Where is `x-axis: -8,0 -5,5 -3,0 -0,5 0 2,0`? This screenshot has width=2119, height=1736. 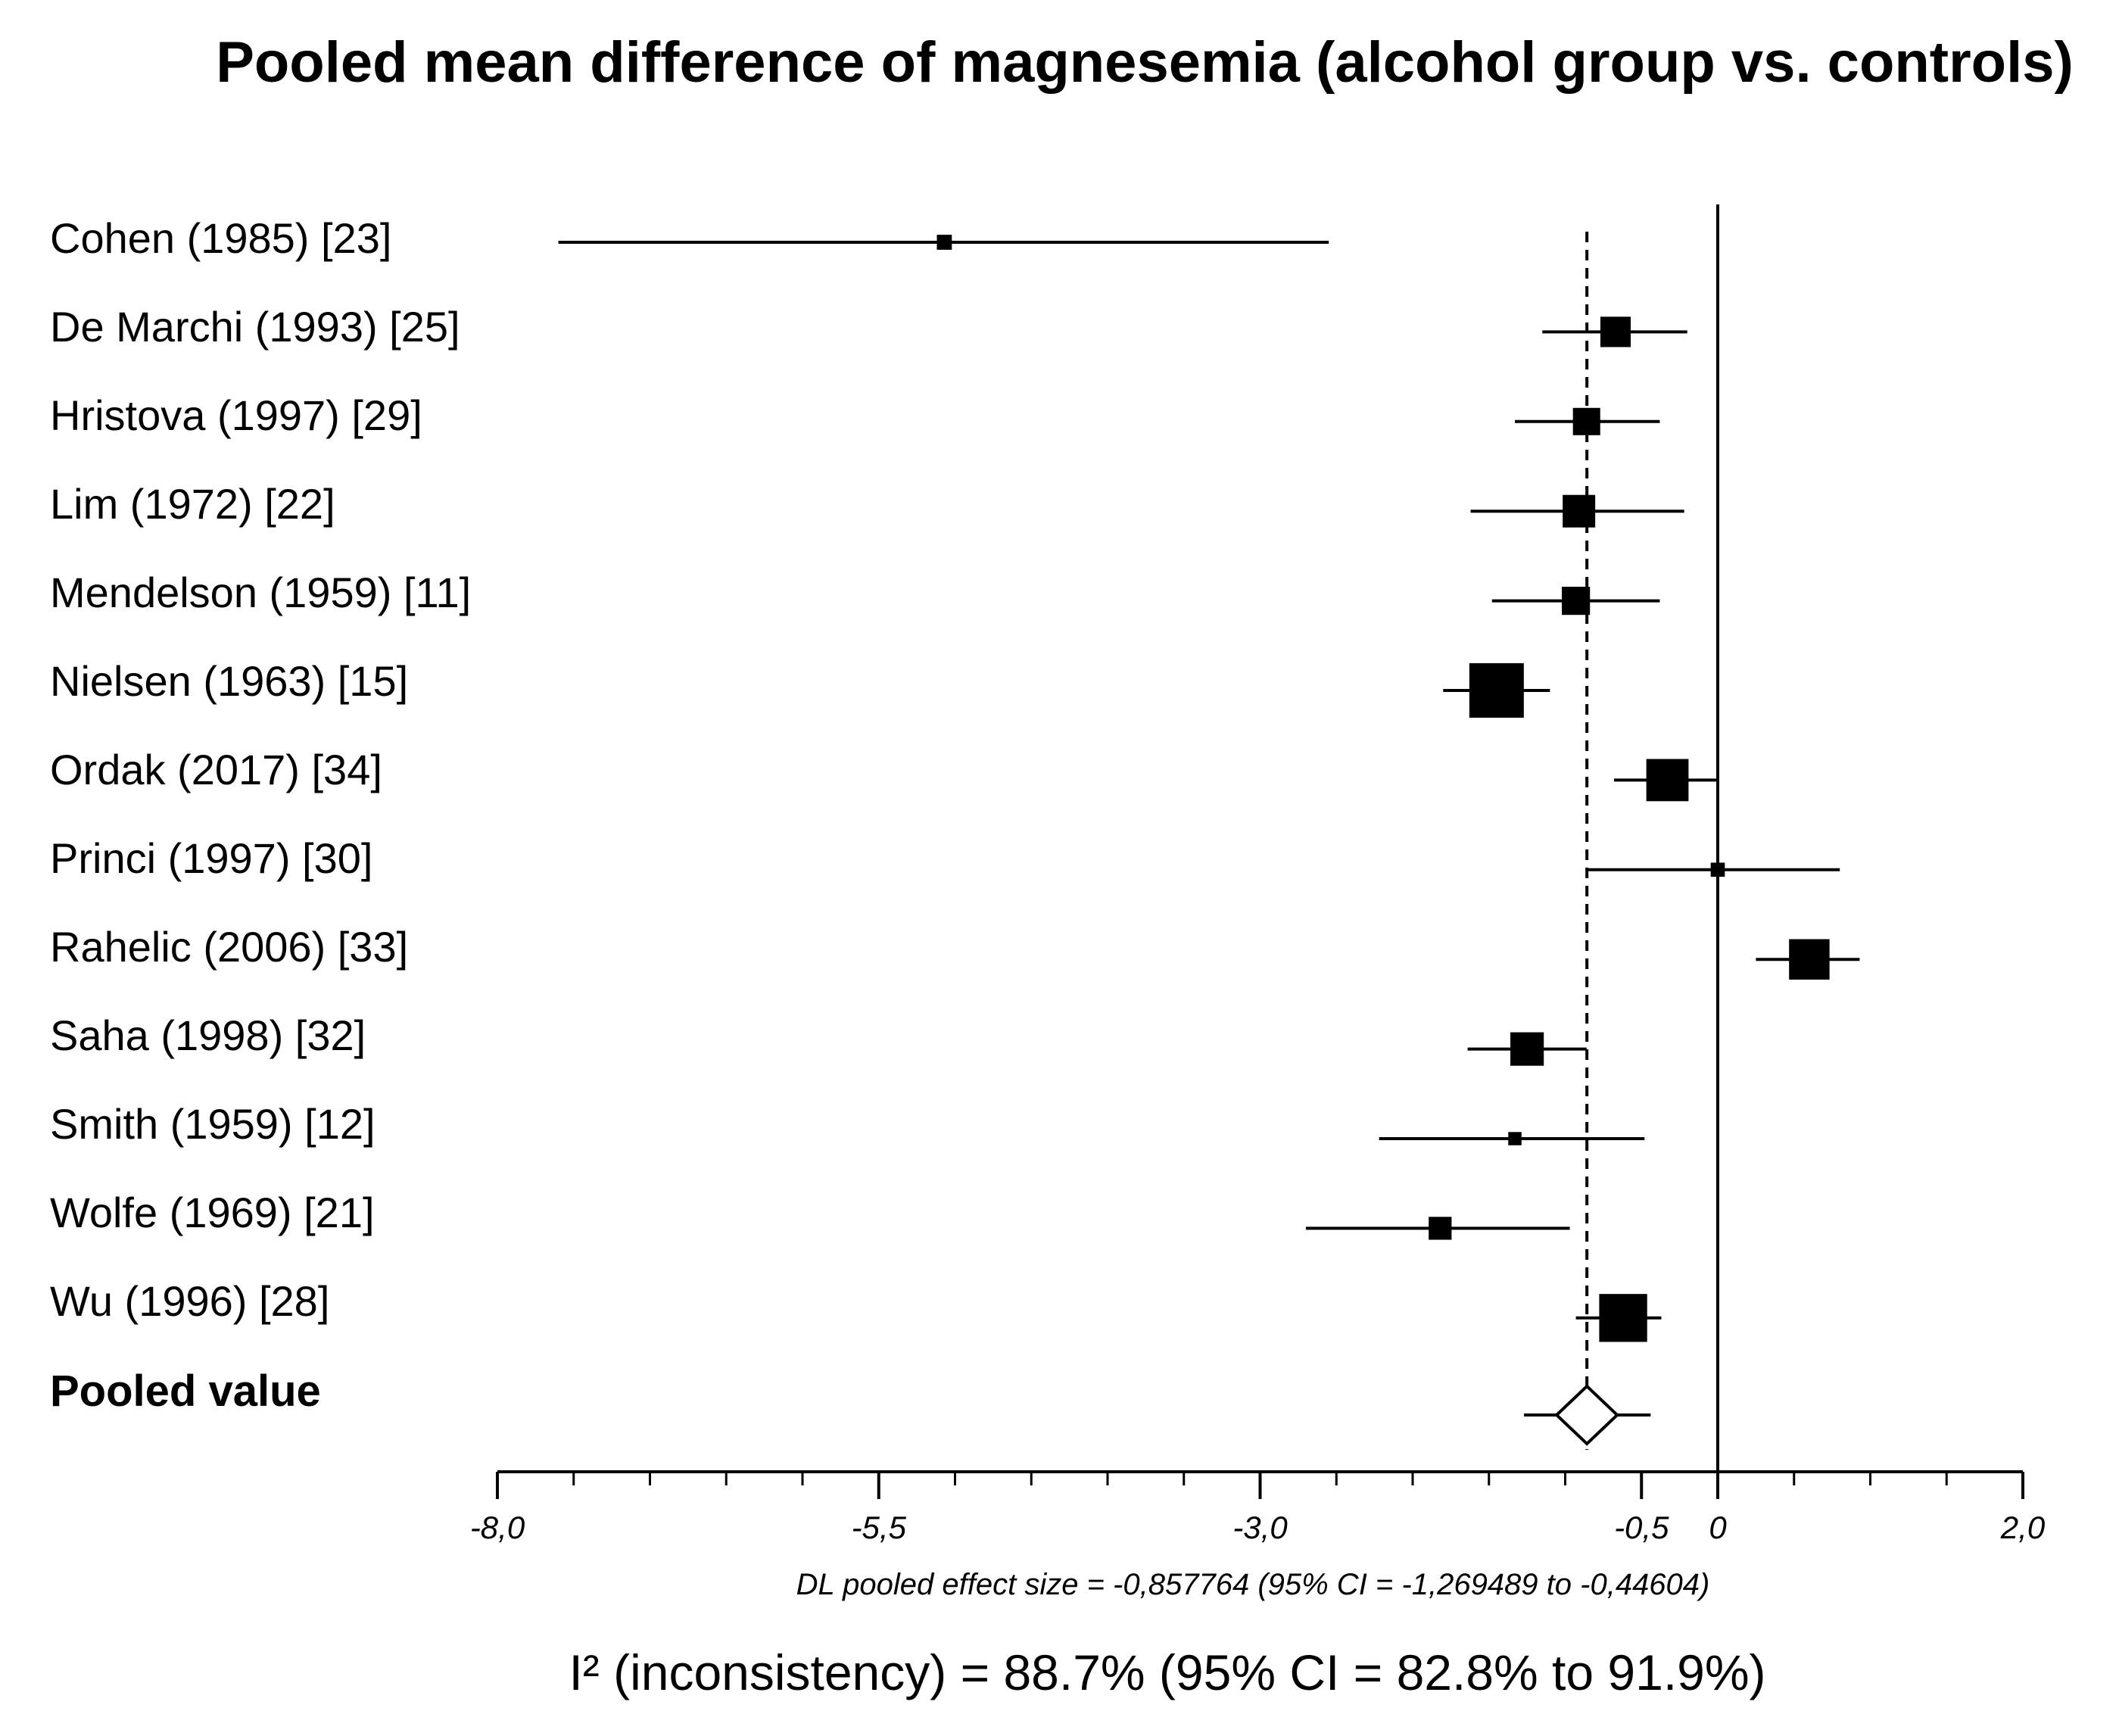 x-axis: -8,0 -5,5 -3,0 -0,5 0 2,0 is located at coordinates (1258, 1507).